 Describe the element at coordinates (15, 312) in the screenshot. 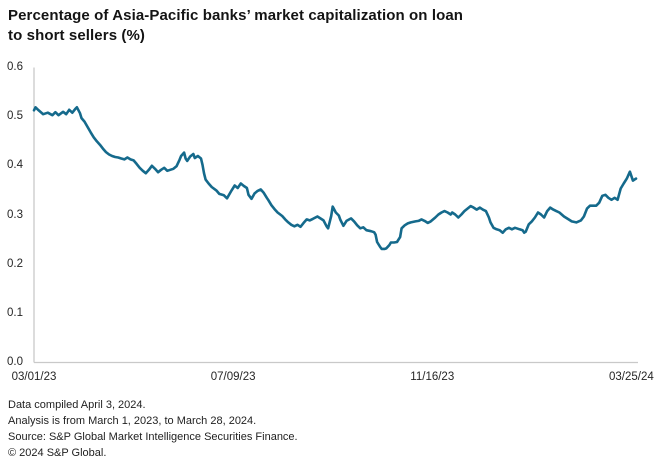

I see `y-tick-label: 0.1` at that location.